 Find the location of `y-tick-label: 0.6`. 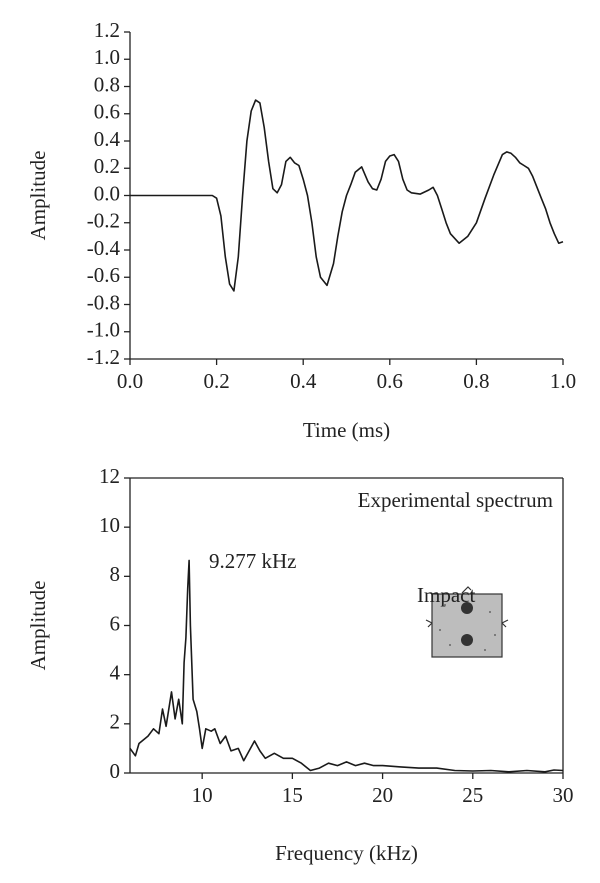

y-tick-label: 0.6 is located at coordinates (107, 112).